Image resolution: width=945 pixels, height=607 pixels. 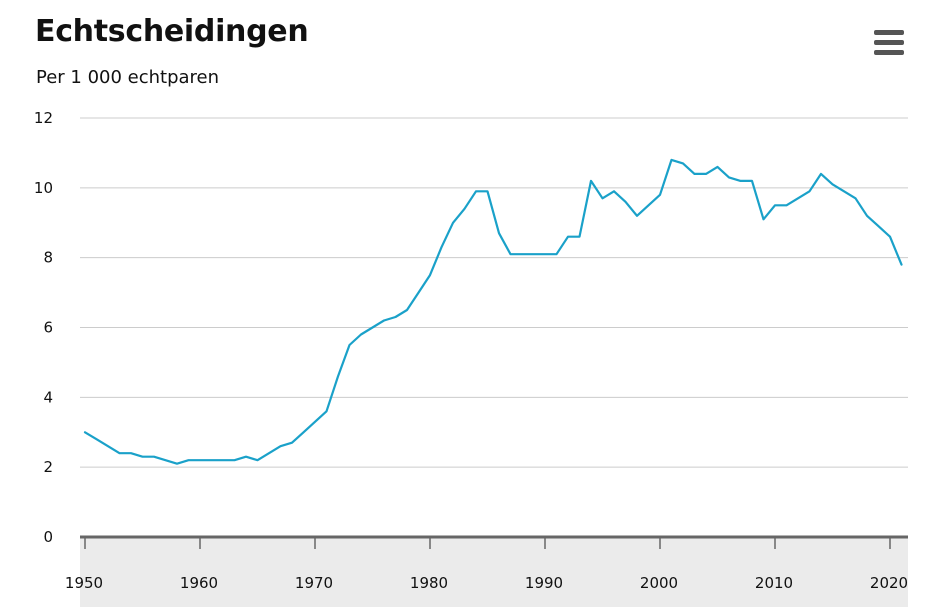 I want to click on x-tick-label: 1980, so click(x=429, y=583).